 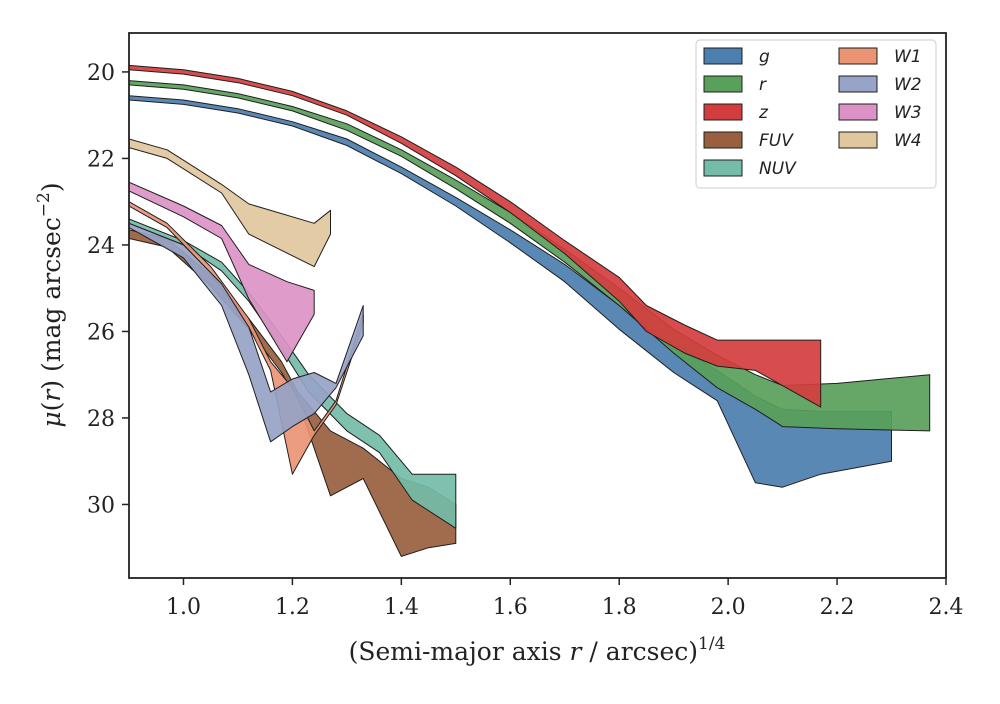 I want to click on y-axis-label-end: ), so click(x=51, y=187).